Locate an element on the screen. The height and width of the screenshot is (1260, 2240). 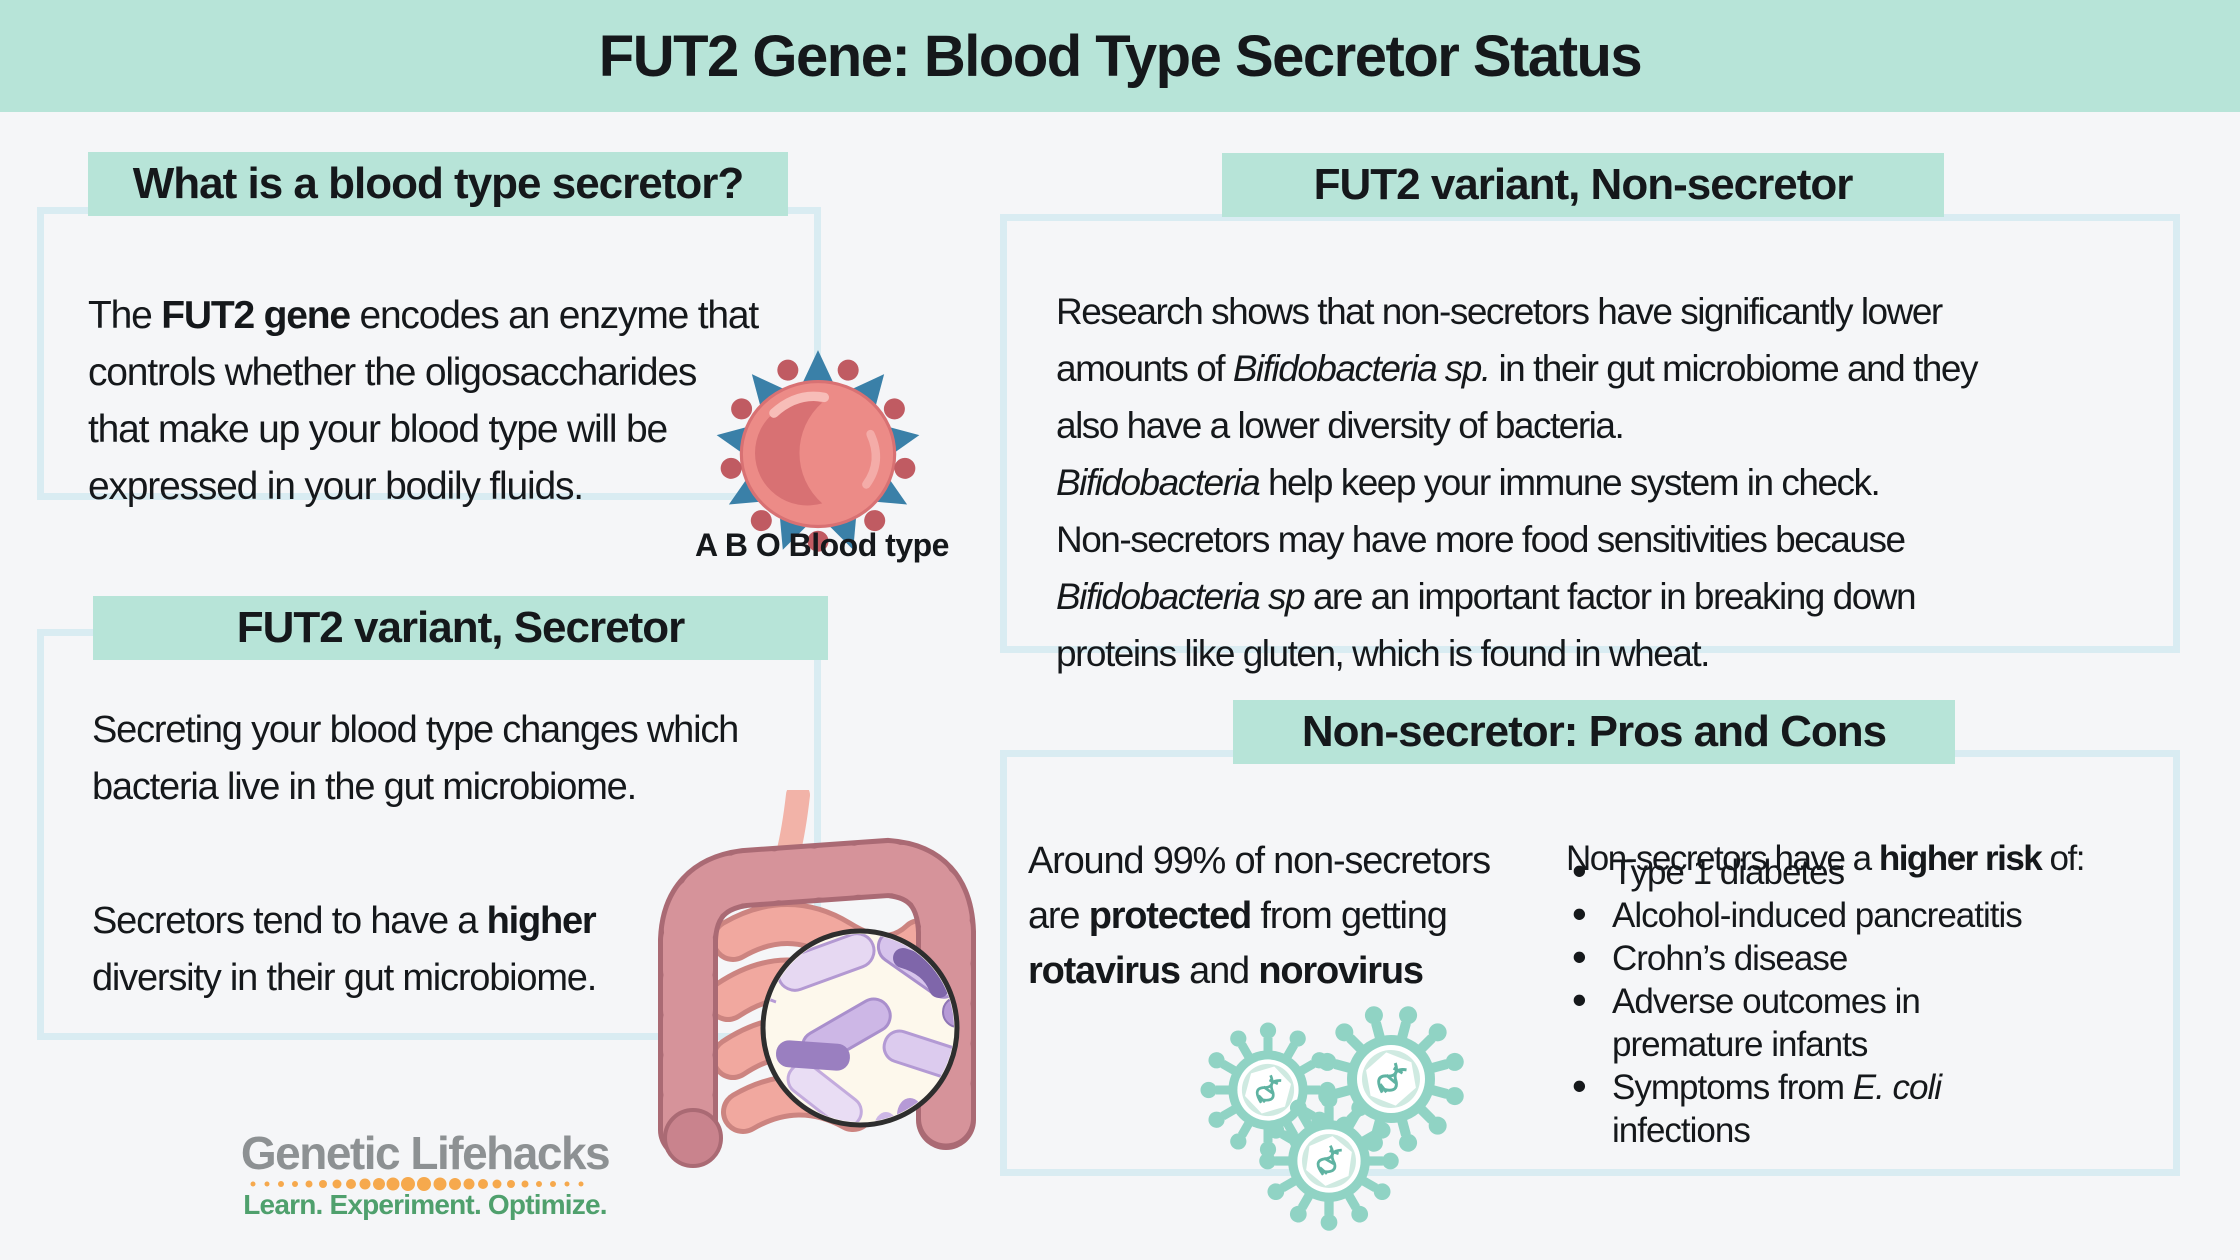
virus-icons is located at coordinates (1332, 1118).